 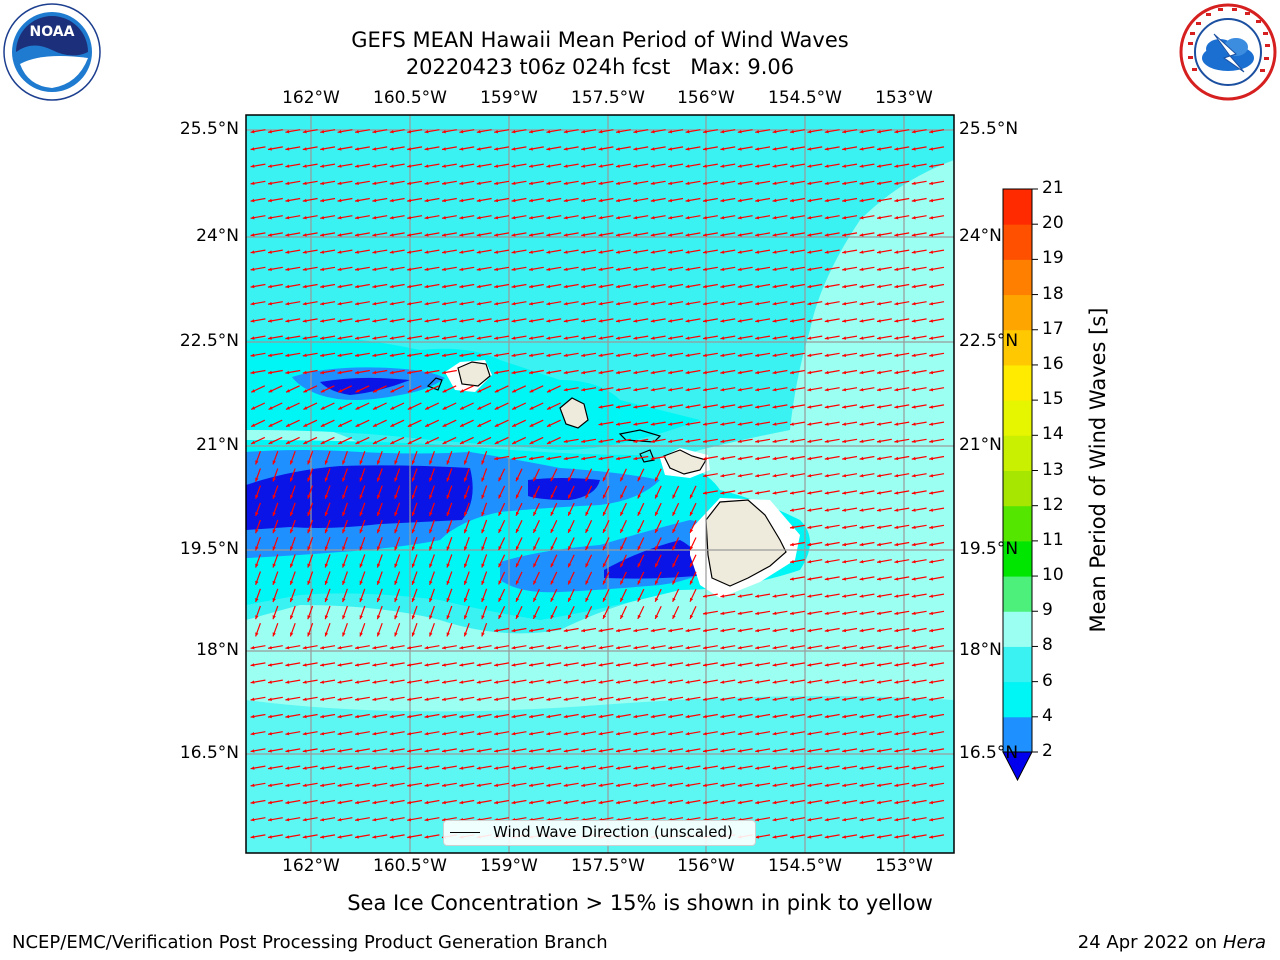 I want to click on colorbar-tick-label: 19, so click(x=1053, y=258).